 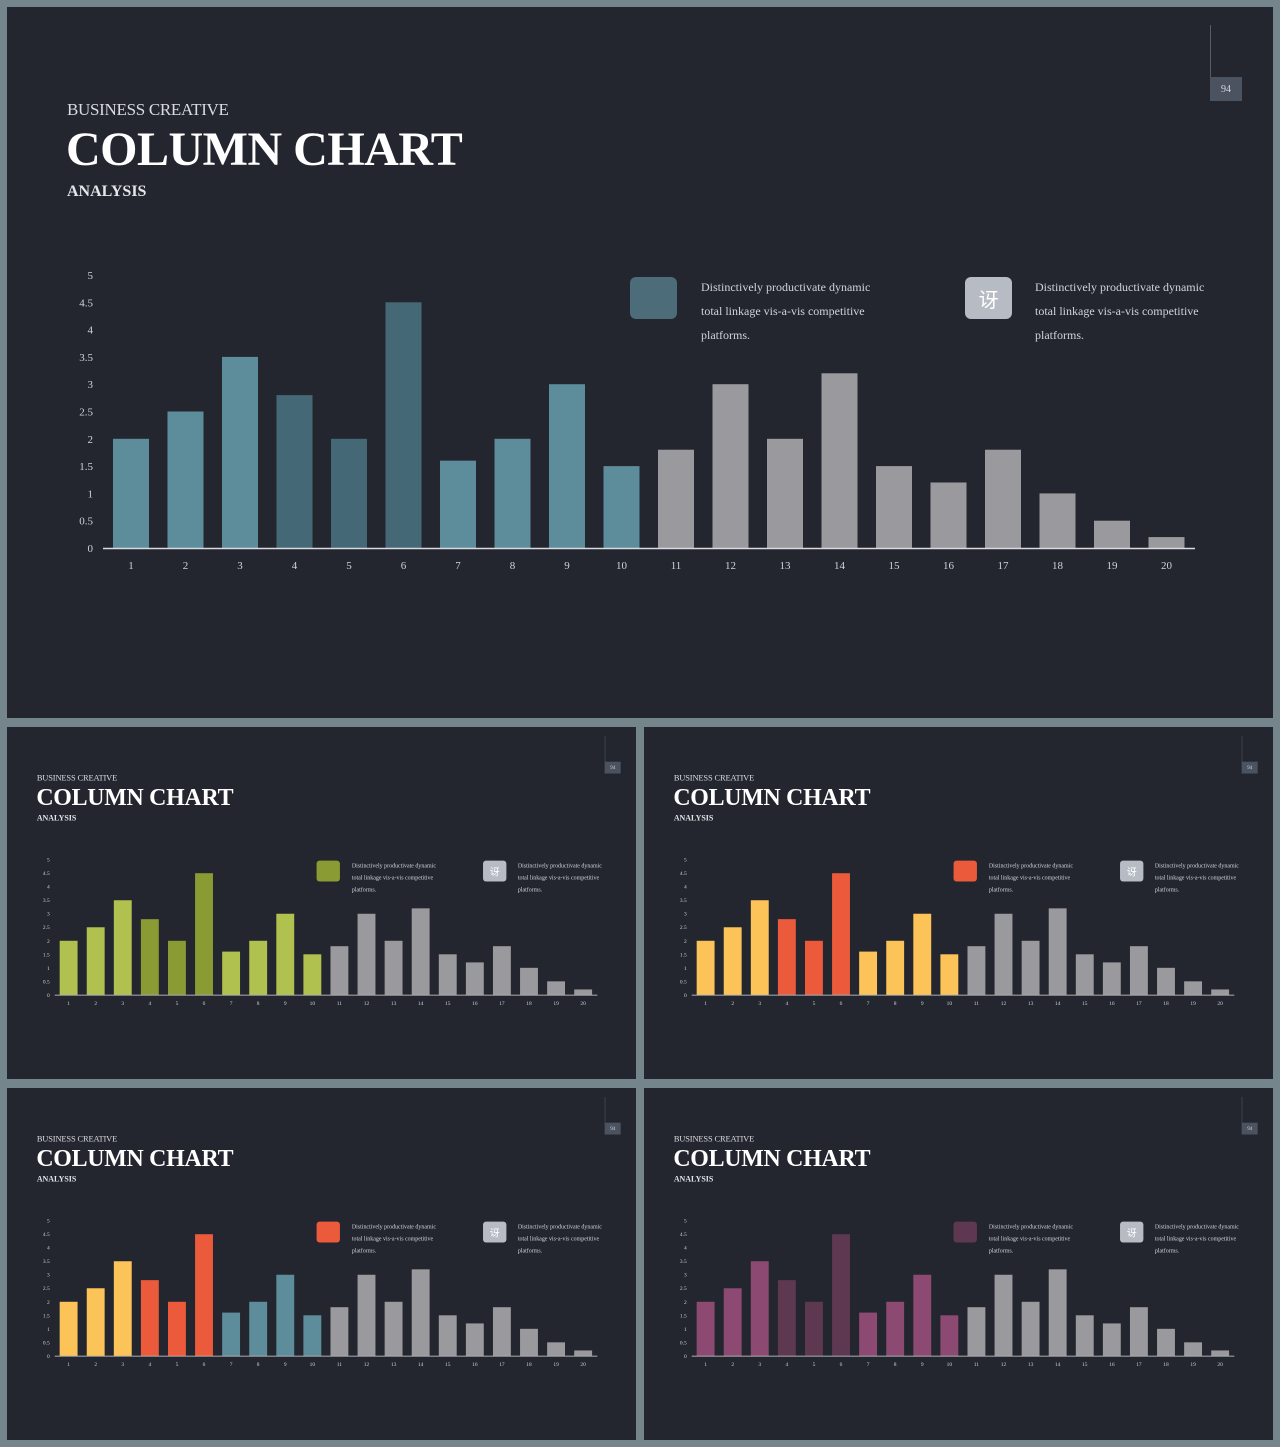 What do you see at coordinates (622, 566) in the screenshot?
I see `x-tick-label: 10` at bounding box center [622, 566].